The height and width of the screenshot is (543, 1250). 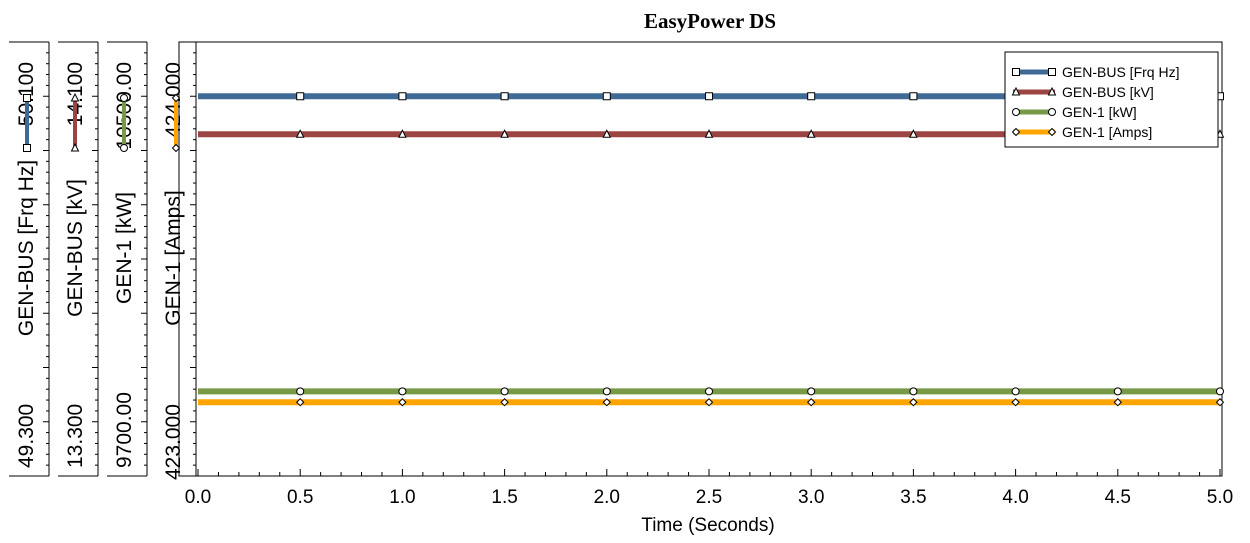 What do you see at coordinates (1120, 72) in the screenshot?
I see `legend-label: GEN-BUS [Frq Hz]` at bounding box center [1120, 72].